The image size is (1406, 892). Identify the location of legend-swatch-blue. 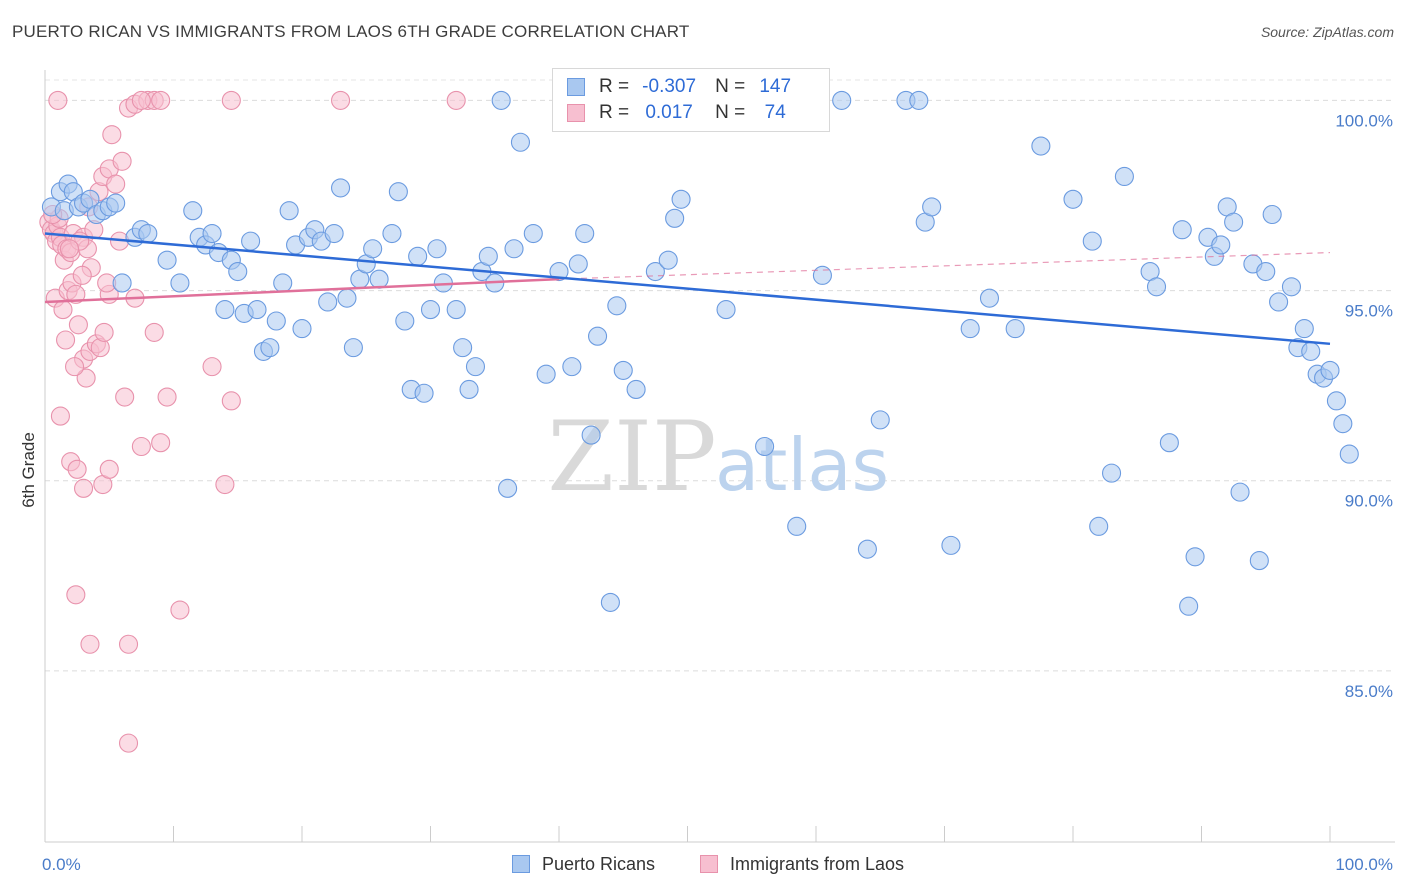
(576, 87).